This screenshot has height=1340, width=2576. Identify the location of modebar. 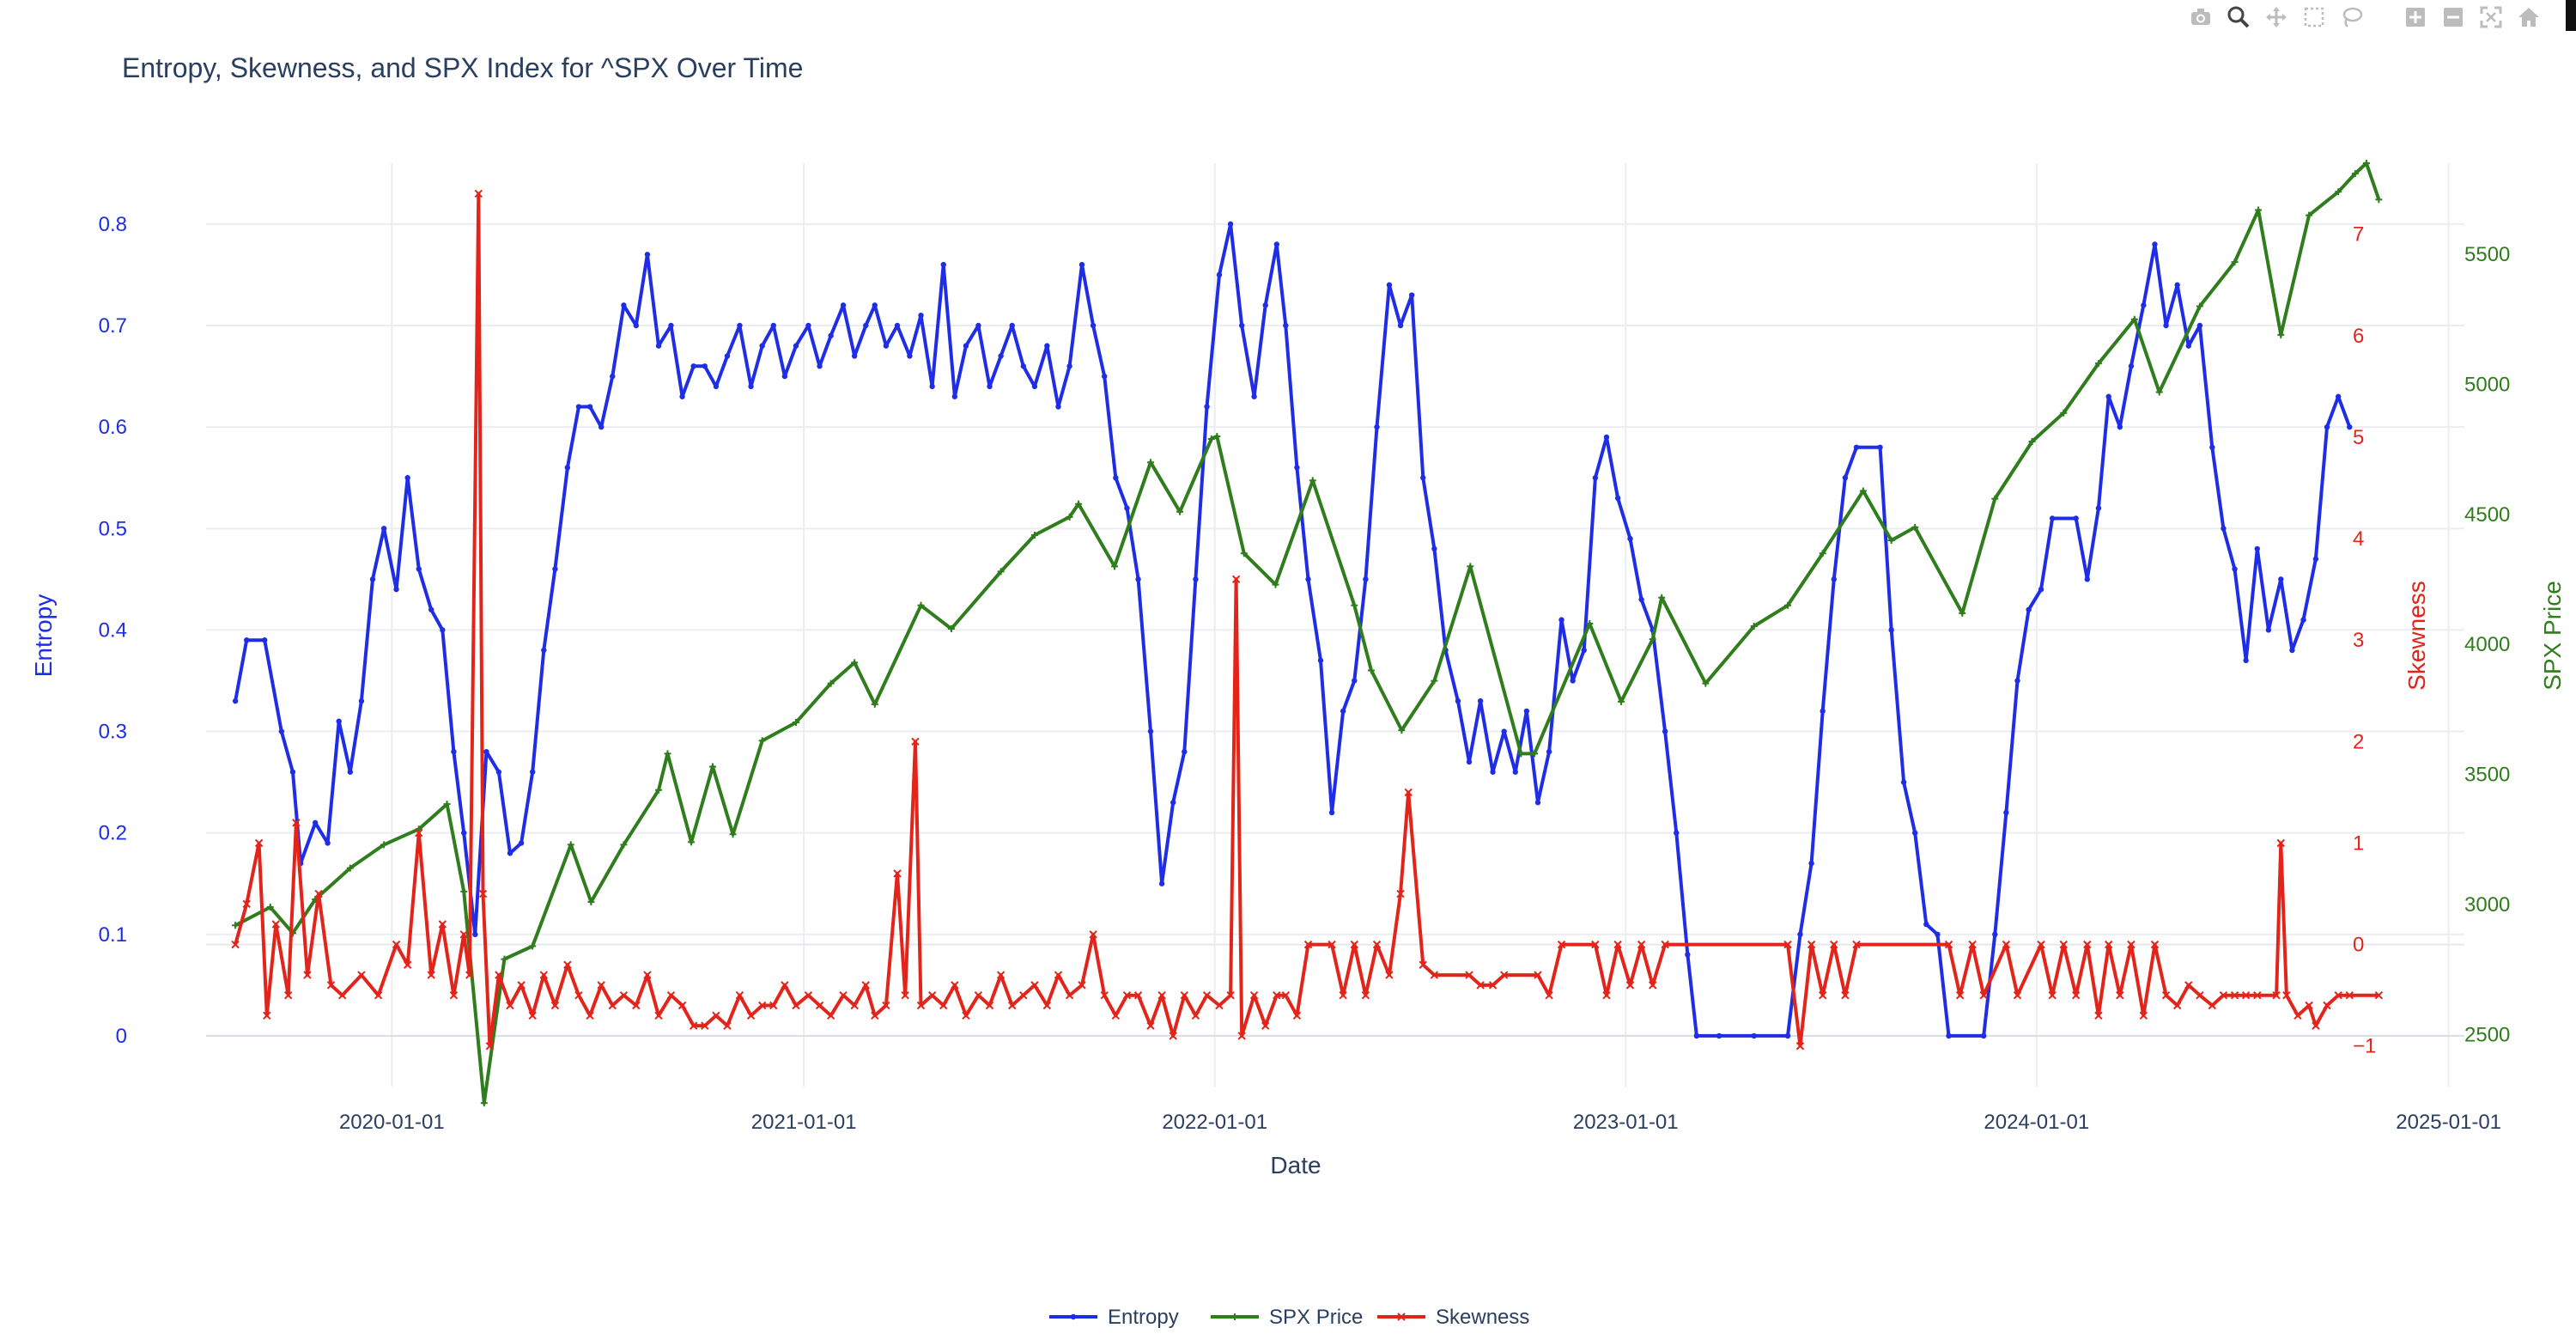
(2377, 17).